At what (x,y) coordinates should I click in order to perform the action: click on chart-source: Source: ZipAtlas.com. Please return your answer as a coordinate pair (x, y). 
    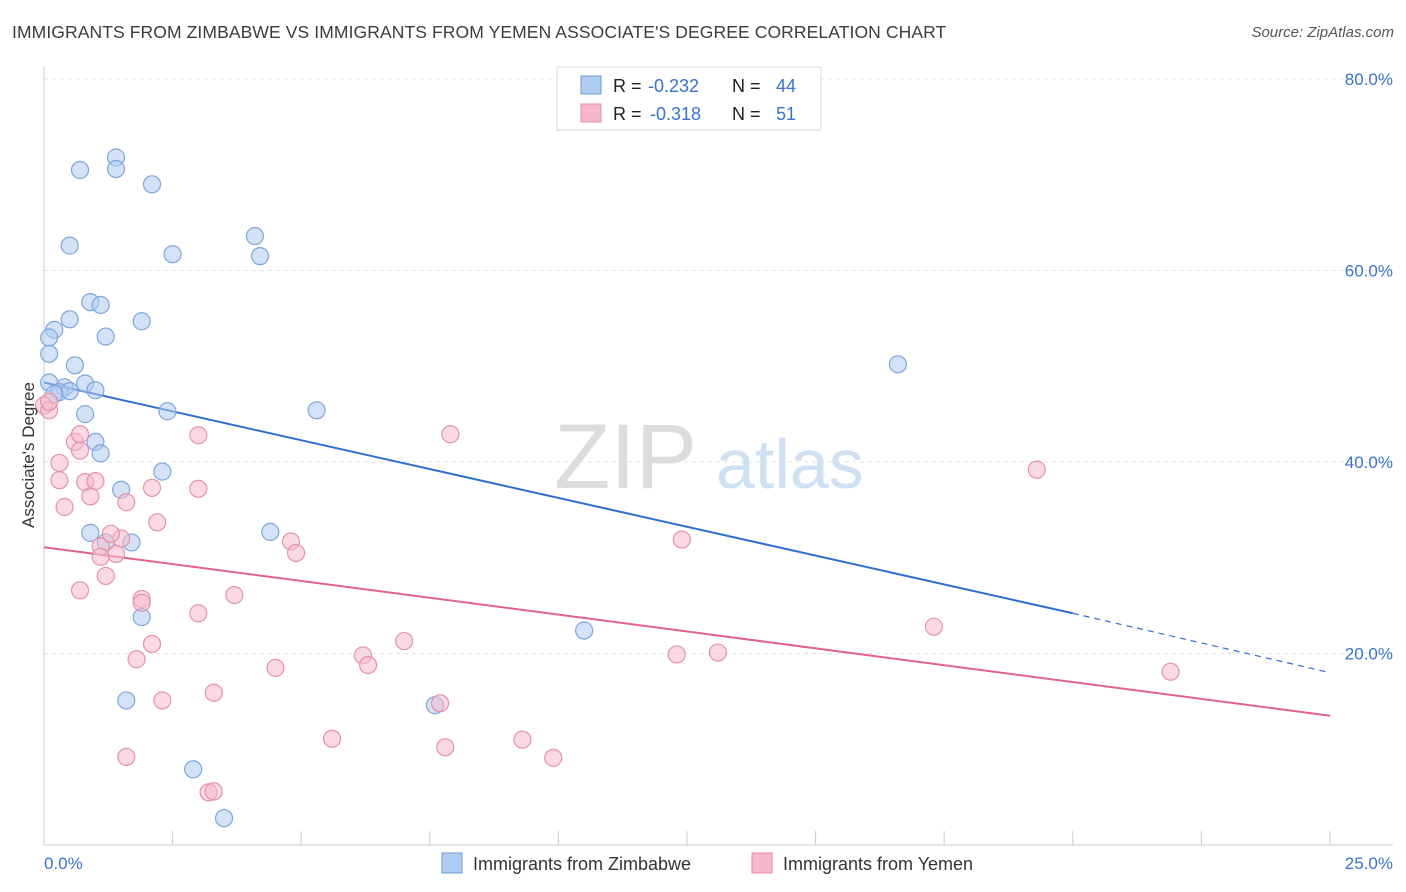
    Looking at the image, I should click on (1322, 32).